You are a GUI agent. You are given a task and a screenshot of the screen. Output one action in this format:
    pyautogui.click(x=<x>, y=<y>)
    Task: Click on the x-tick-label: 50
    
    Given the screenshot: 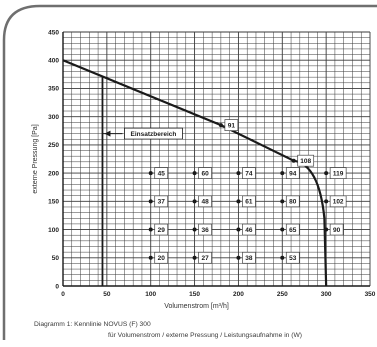 What is the action you would take?
    pyautogui.click(x=107, y=294)
    